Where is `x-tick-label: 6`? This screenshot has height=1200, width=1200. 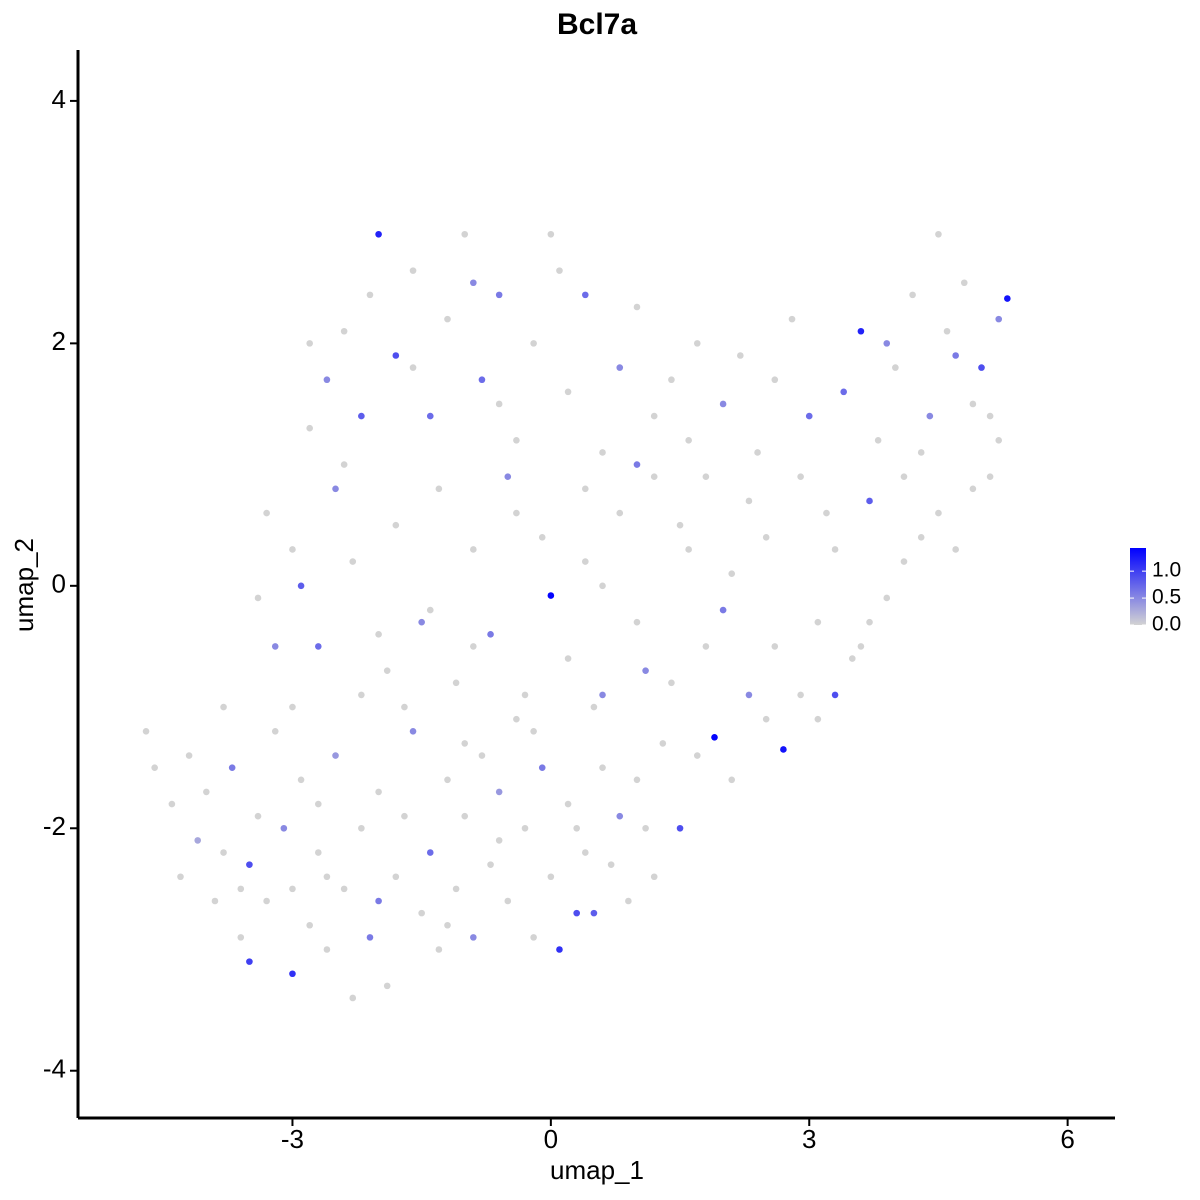 x-tick-label: 6 is located at coordinates (1067, 1139).